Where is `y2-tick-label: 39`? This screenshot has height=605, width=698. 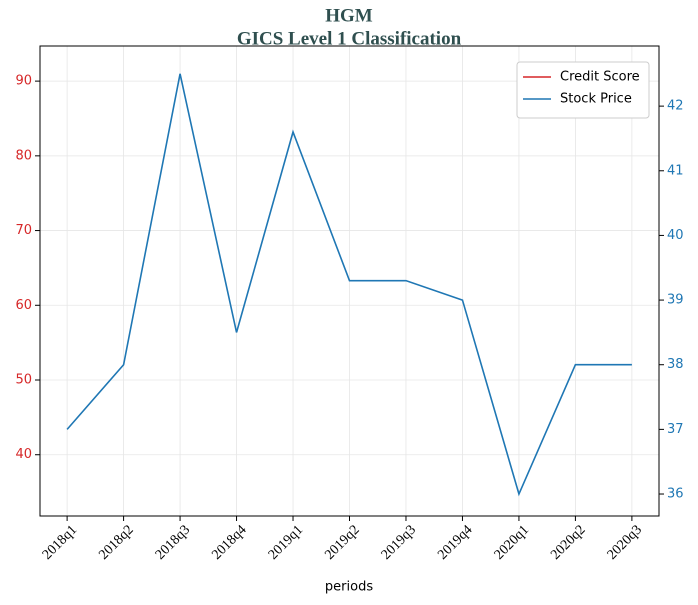
y2-tick-label: 39 is located at coordinates (675, 300).